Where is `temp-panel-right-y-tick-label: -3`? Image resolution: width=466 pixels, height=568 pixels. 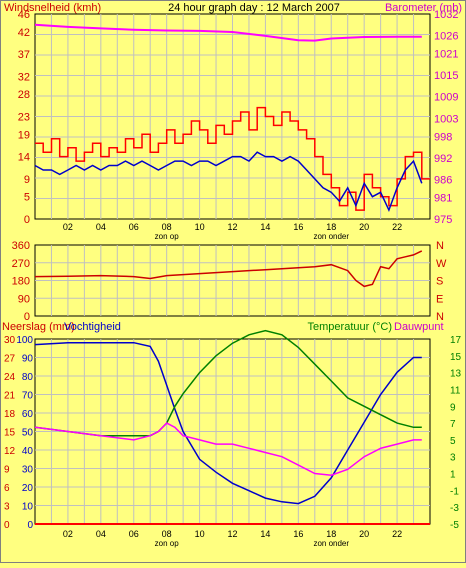
temp-panel-right-y-tick-label: -3 is located at coordinates (454, 508).